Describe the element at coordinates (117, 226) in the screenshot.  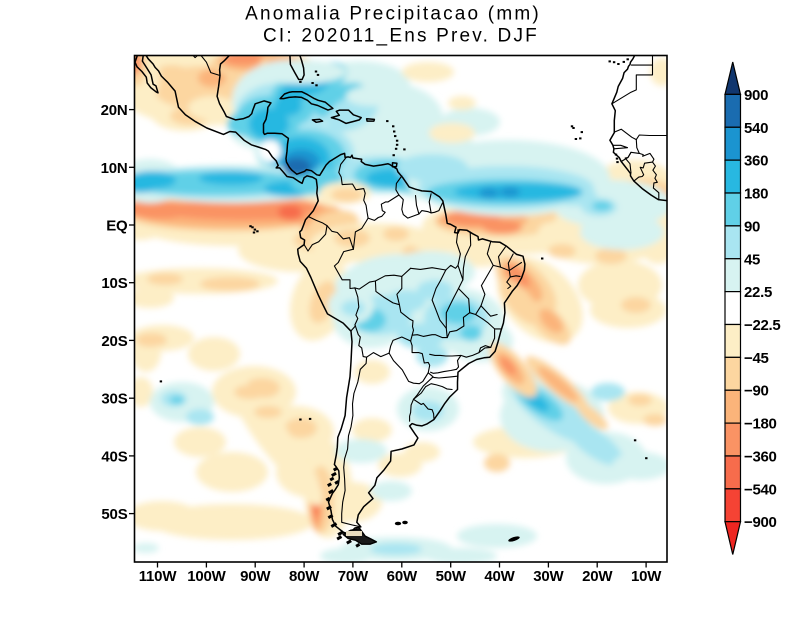
I see `svg-text: EQ` at that location.